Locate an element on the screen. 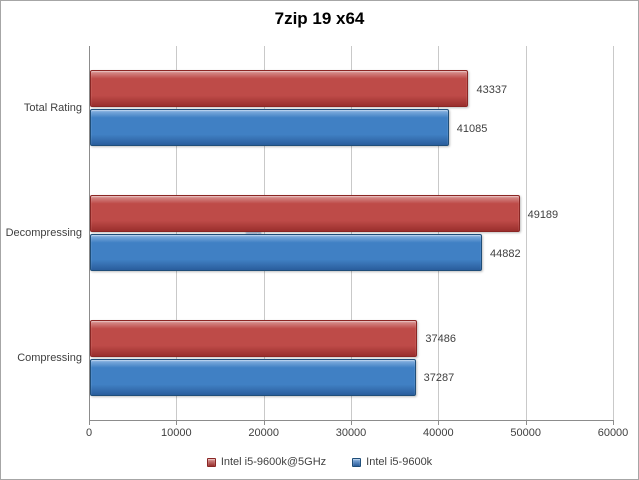  legend-label: Intel i5-9600k@5GHz is located at coordinates (273, 462).